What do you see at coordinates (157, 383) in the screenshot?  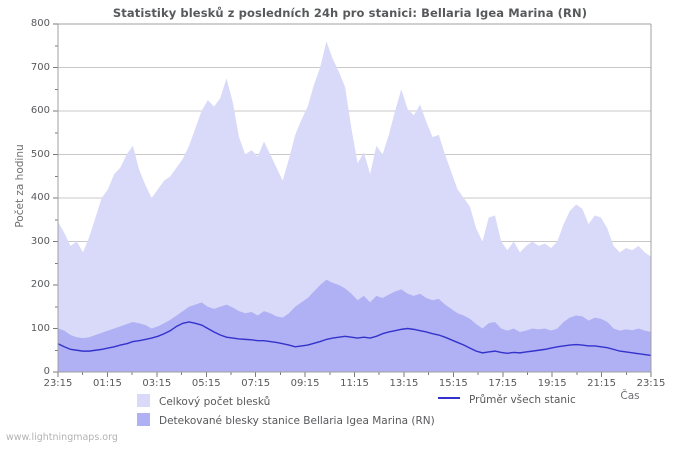 I see `x-axis-tick-label: 03:15` at bounding box center [157, 383].